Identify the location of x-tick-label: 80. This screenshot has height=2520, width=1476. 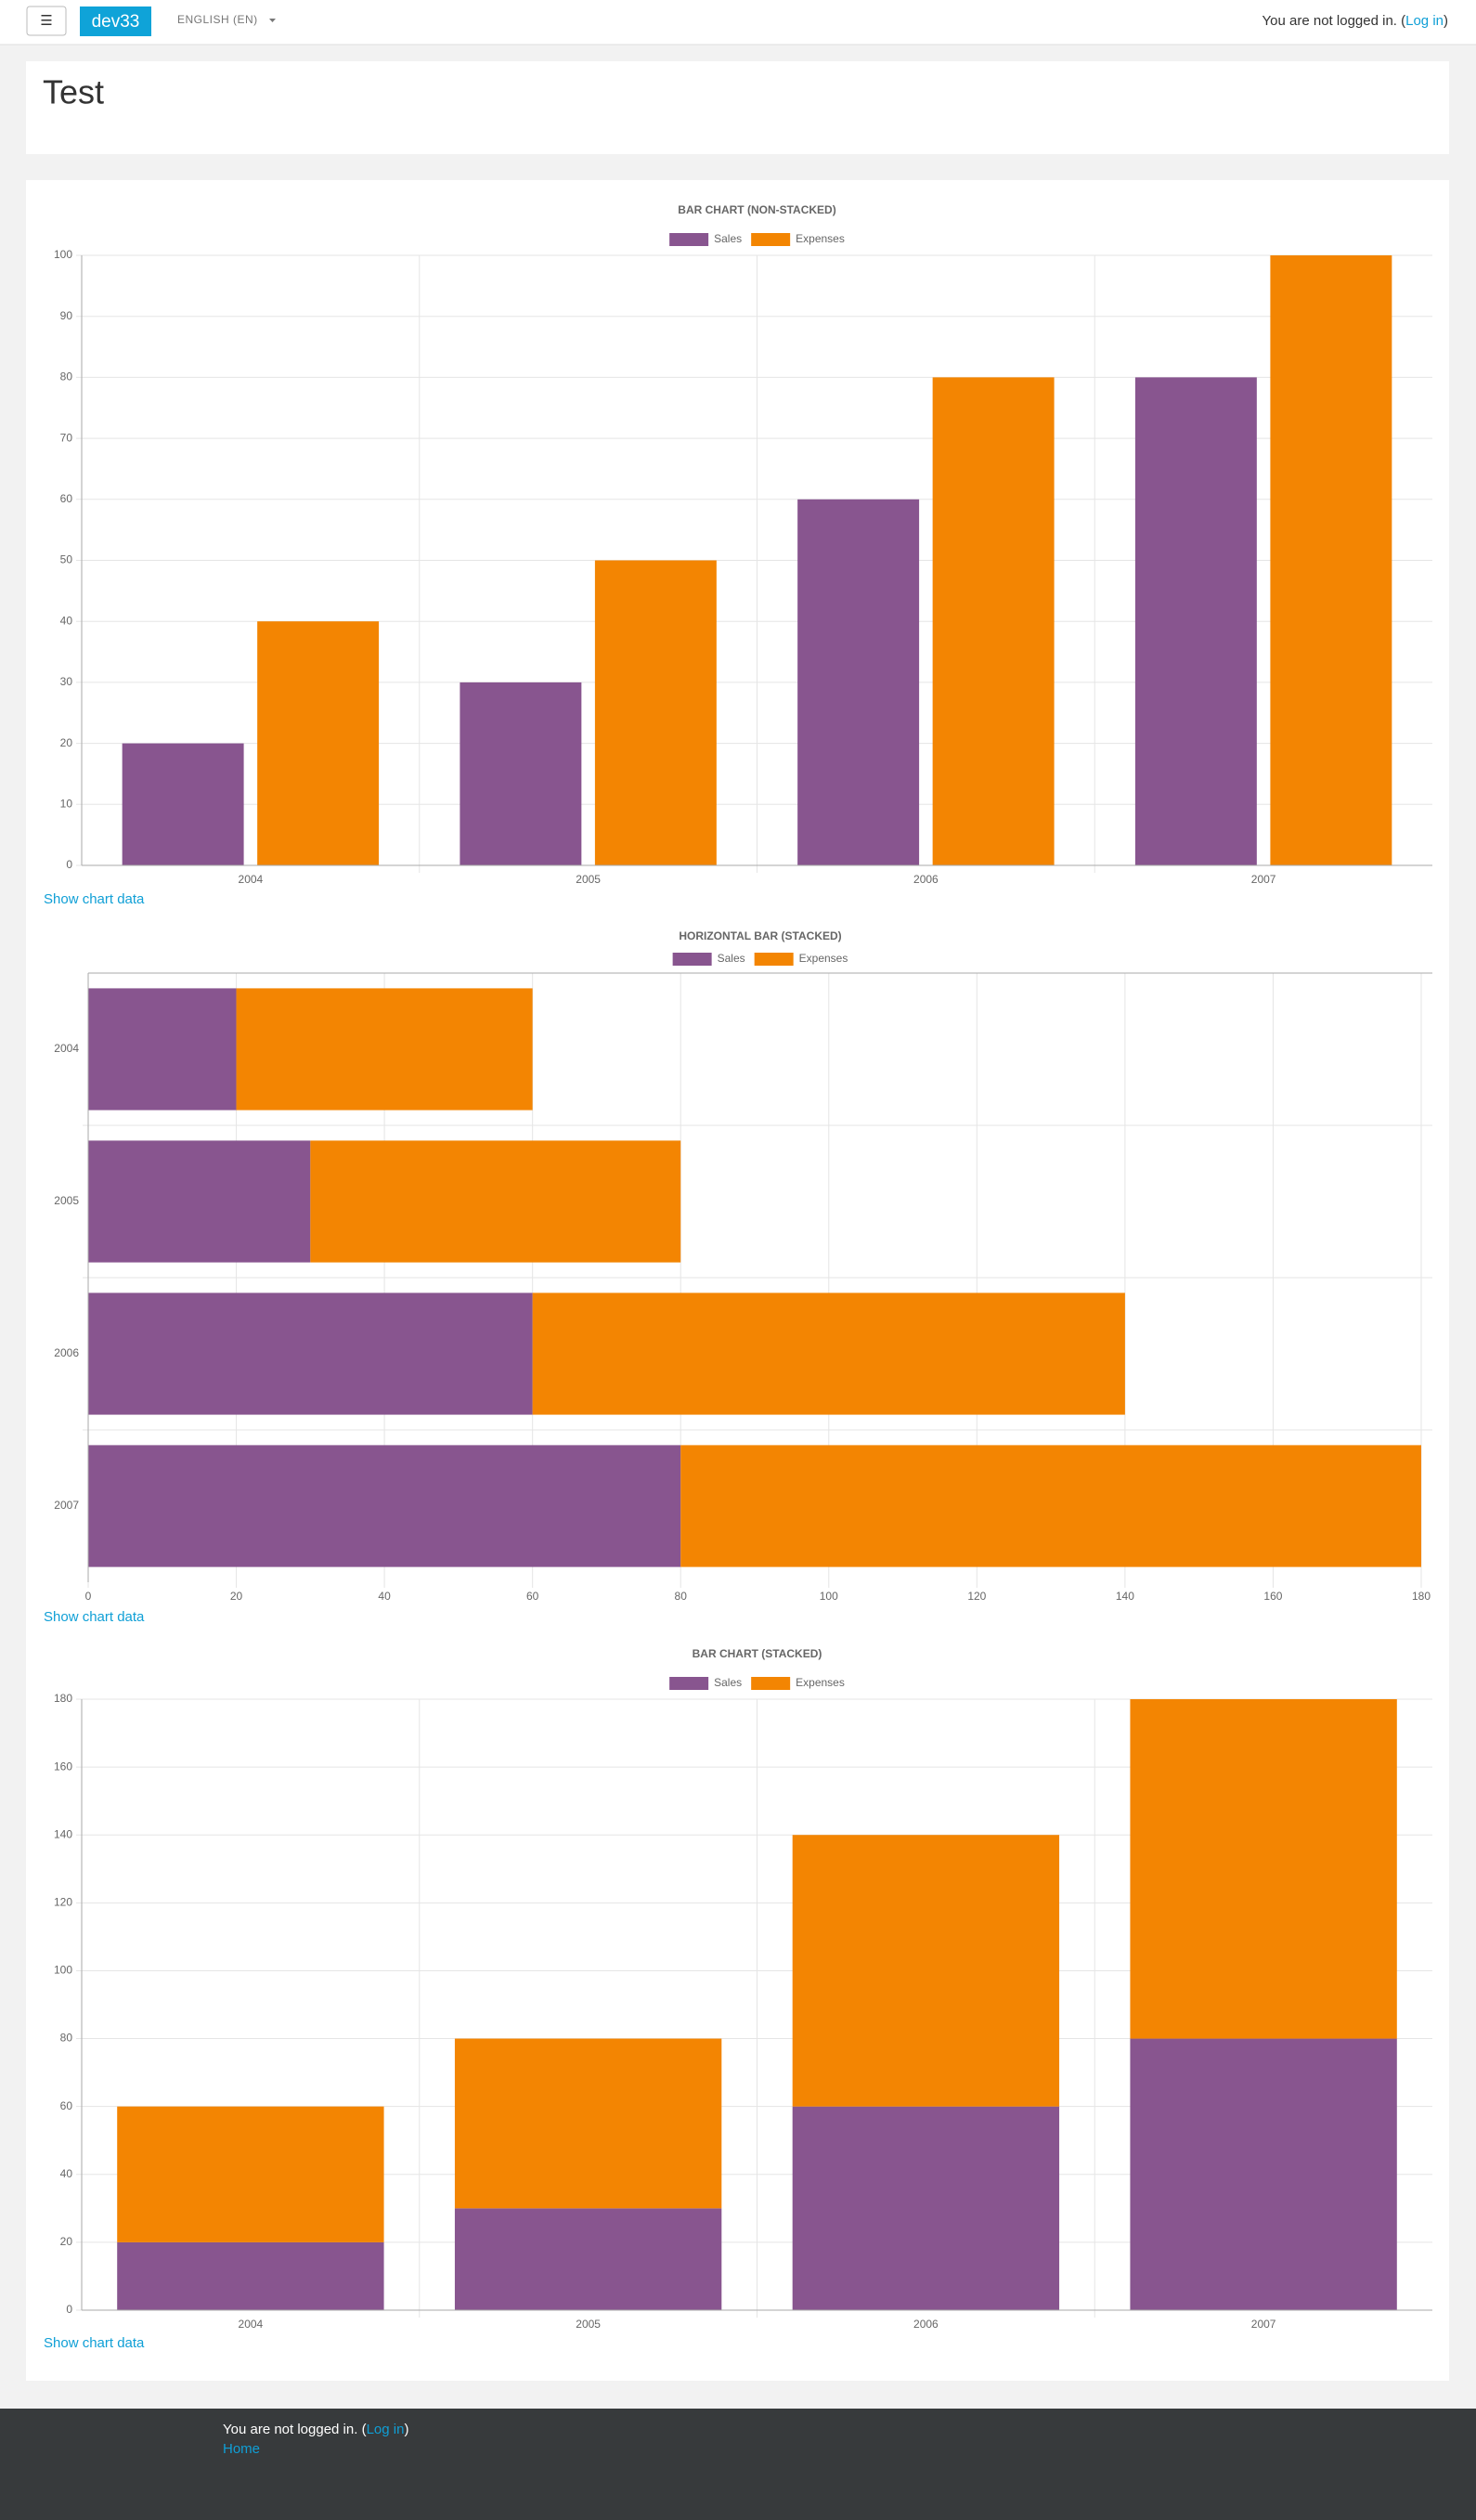
(681, 1596).